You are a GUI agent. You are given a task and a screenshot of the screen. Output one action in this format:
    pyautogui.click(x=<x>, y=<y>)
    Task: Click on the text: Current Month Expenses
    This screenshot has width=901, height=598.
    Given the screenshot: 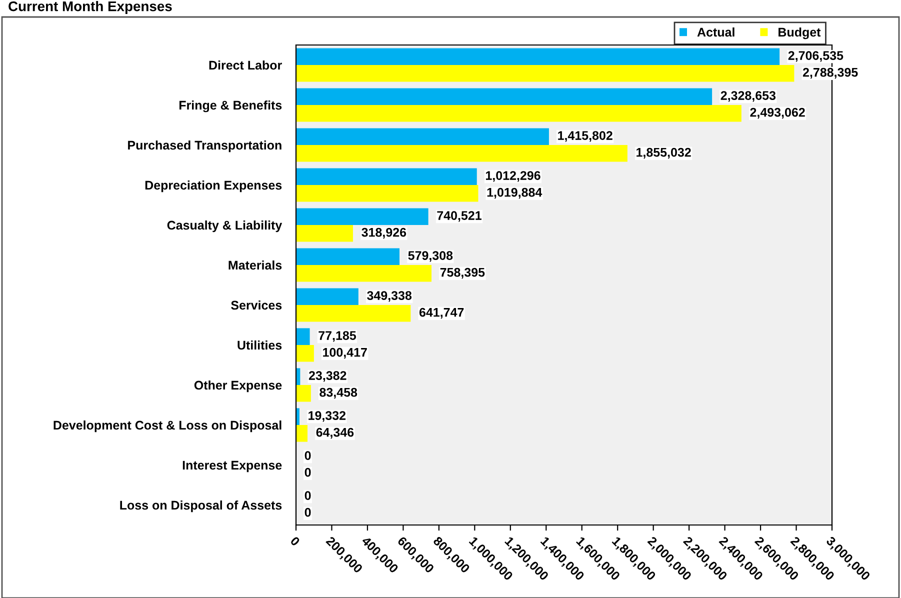 What is the action you would take?
    pyautogui.click(x=90, y=7)
    